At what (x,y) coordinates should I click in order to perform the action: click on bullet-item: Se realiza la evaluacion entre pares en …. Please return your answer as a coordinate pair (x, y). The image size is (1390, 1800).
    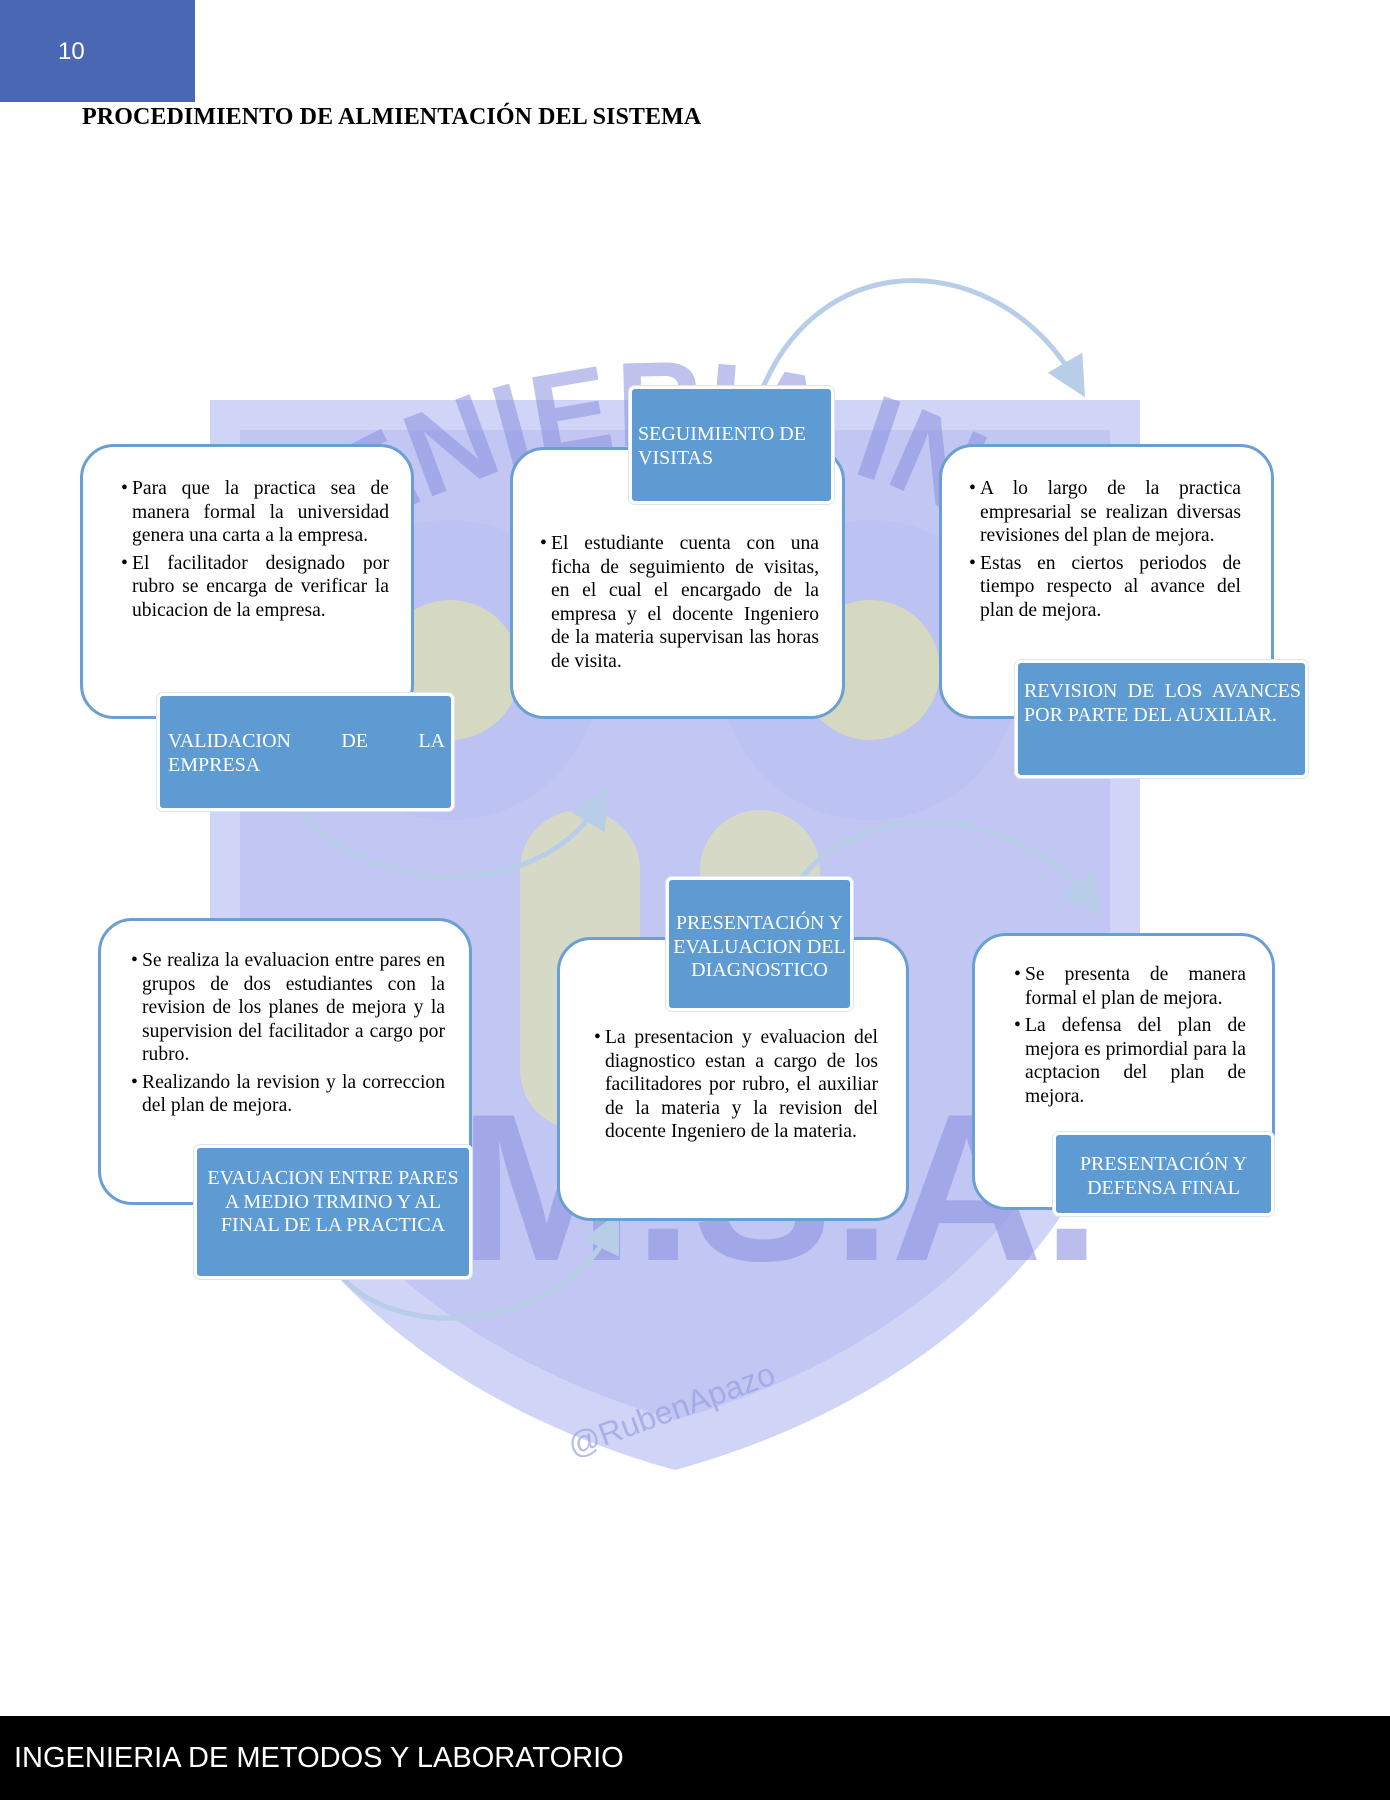
    Looking at the image, I should click on (288, 1008).